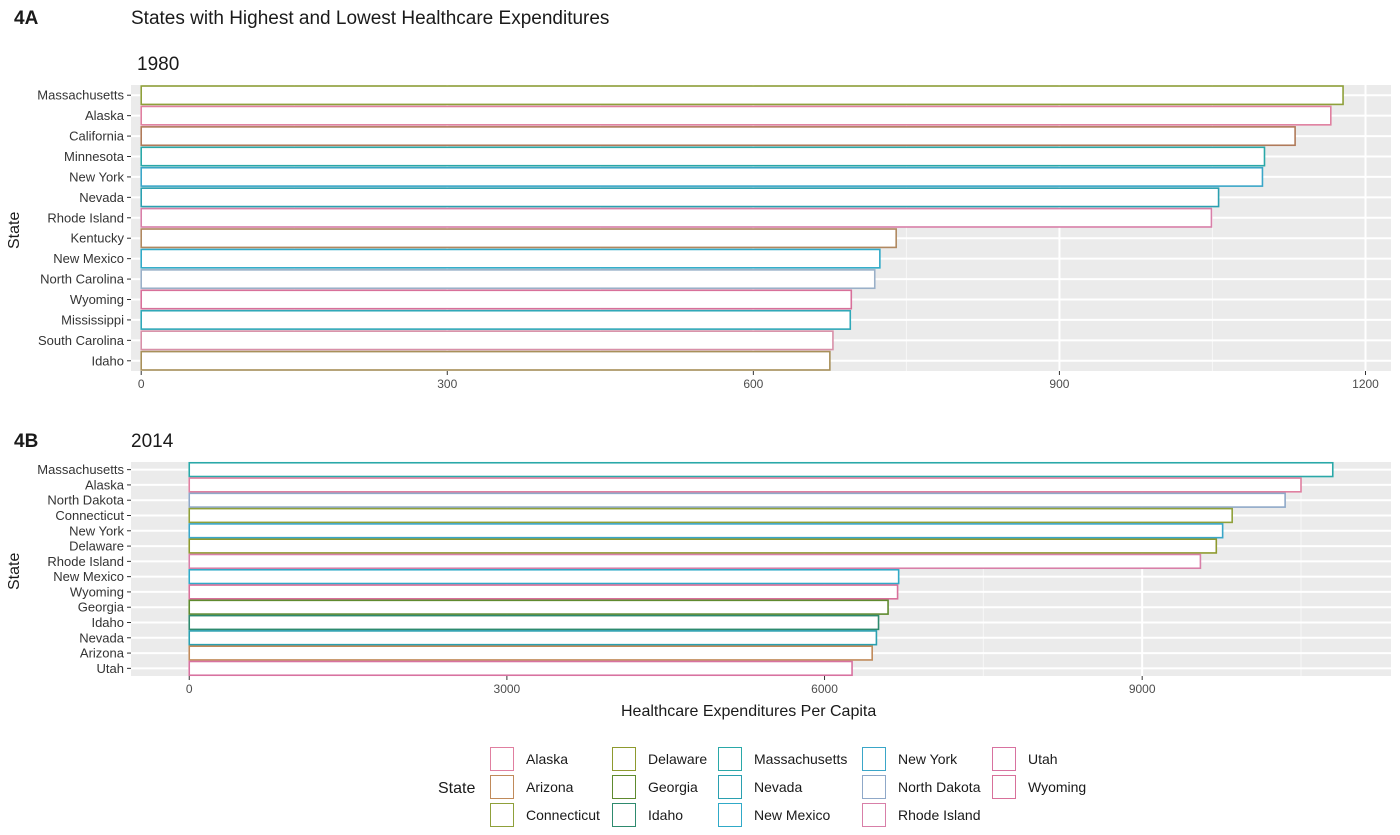 This screenshot has height=835, width=1400. What do you see at coordinates (673, 787) in the screenshot?
I see `legend-label: Georgia` at bounding box center [673, 787].